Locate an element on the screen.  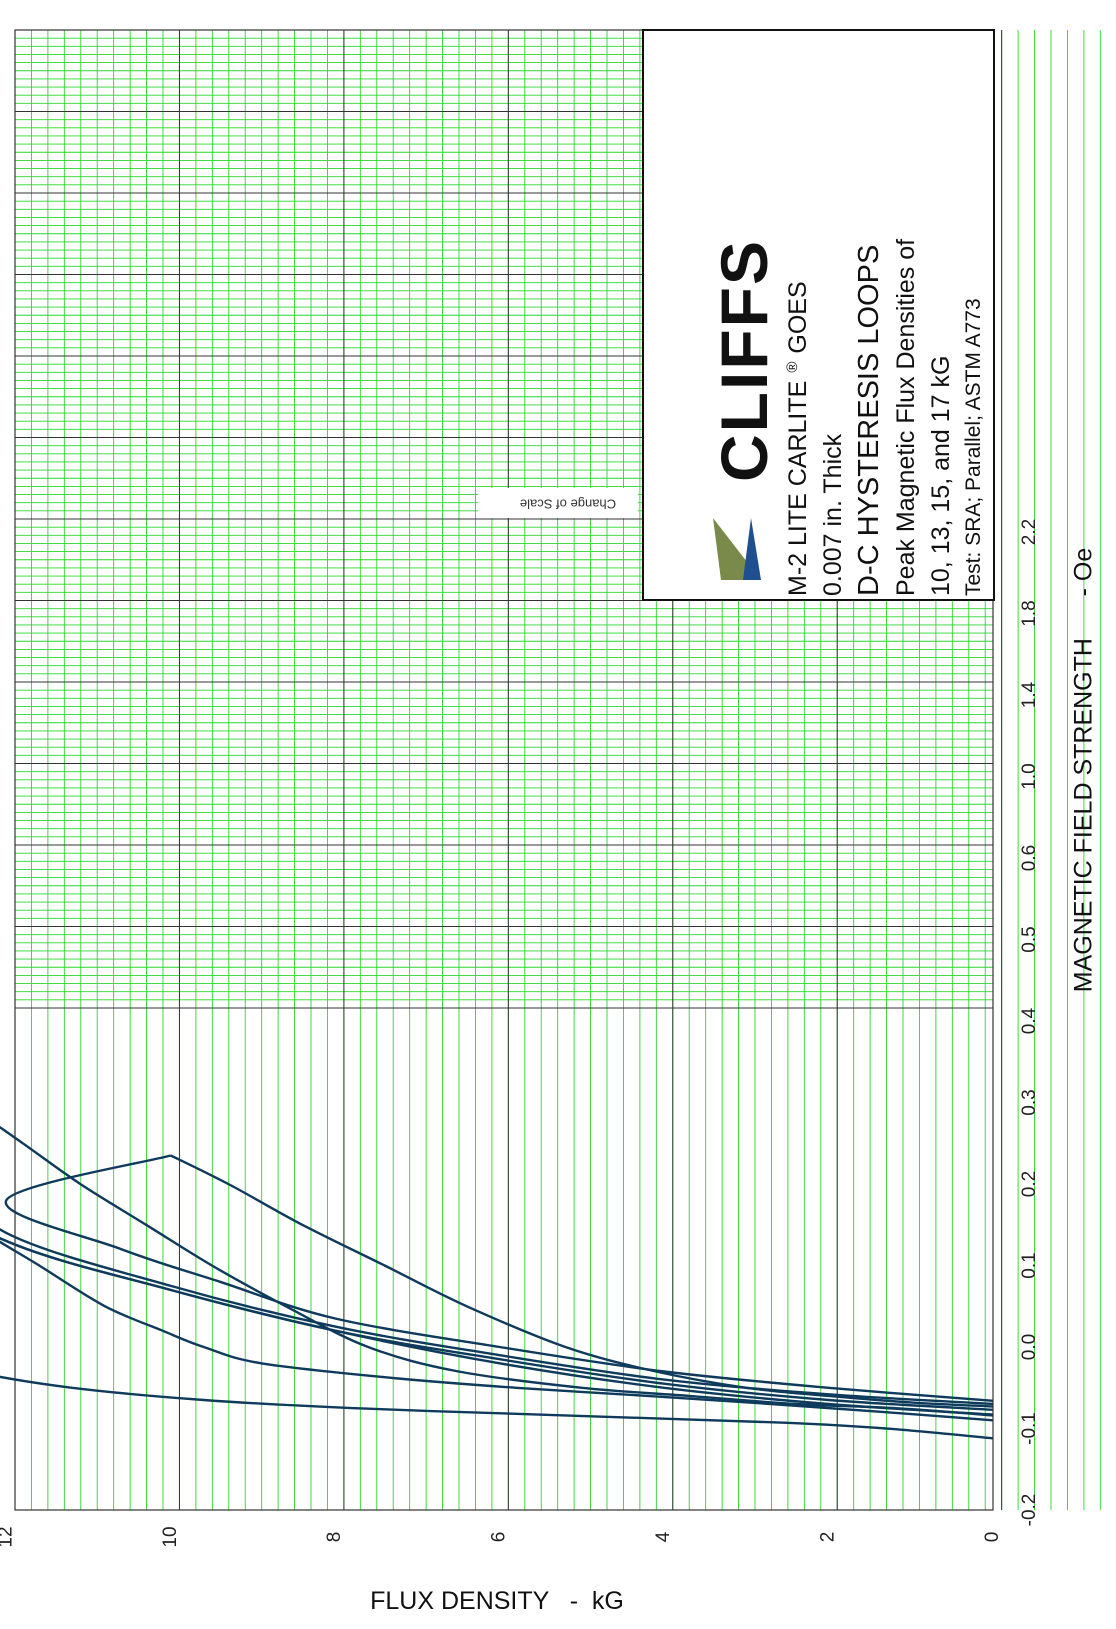
loop-15kg-ascending is located at coordinates (497, 1323).